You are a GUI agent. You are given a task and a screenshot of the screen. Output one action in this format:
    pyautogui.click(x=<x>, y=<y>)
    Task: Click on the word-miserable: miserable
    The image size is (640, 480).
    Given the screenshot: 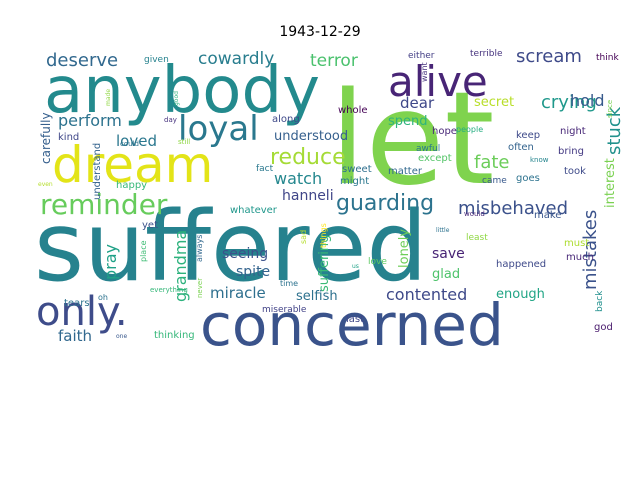 What is the action you would take?
    pyautogui.click(x=284, y=310)
    